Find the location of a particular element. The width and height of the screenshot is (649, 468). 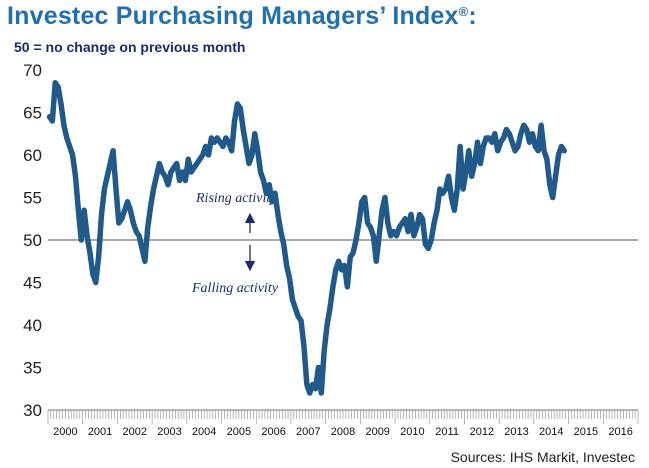

x-year-label: 2002 is located at coordinates (135, 432).